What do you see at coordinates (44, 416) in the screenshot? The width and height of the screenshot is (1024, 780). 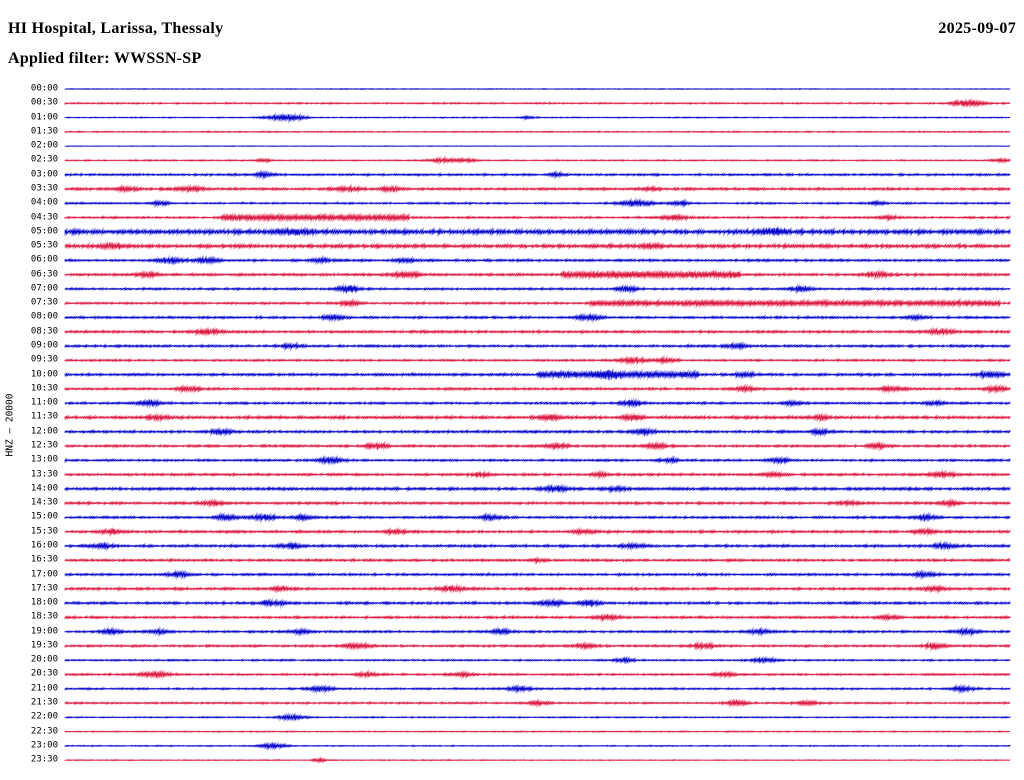 I see `time-label: 11:30` at bounding box center [44, 416].